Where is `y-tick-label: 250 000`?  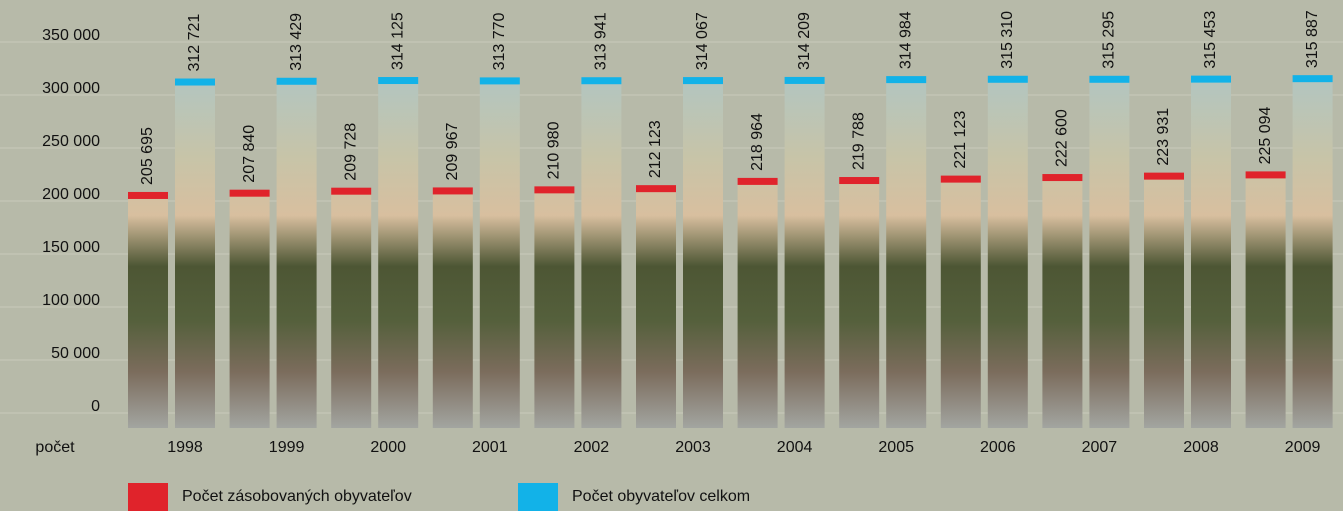 y-tick-label: 250 000 is located at coordinates (71, 141).